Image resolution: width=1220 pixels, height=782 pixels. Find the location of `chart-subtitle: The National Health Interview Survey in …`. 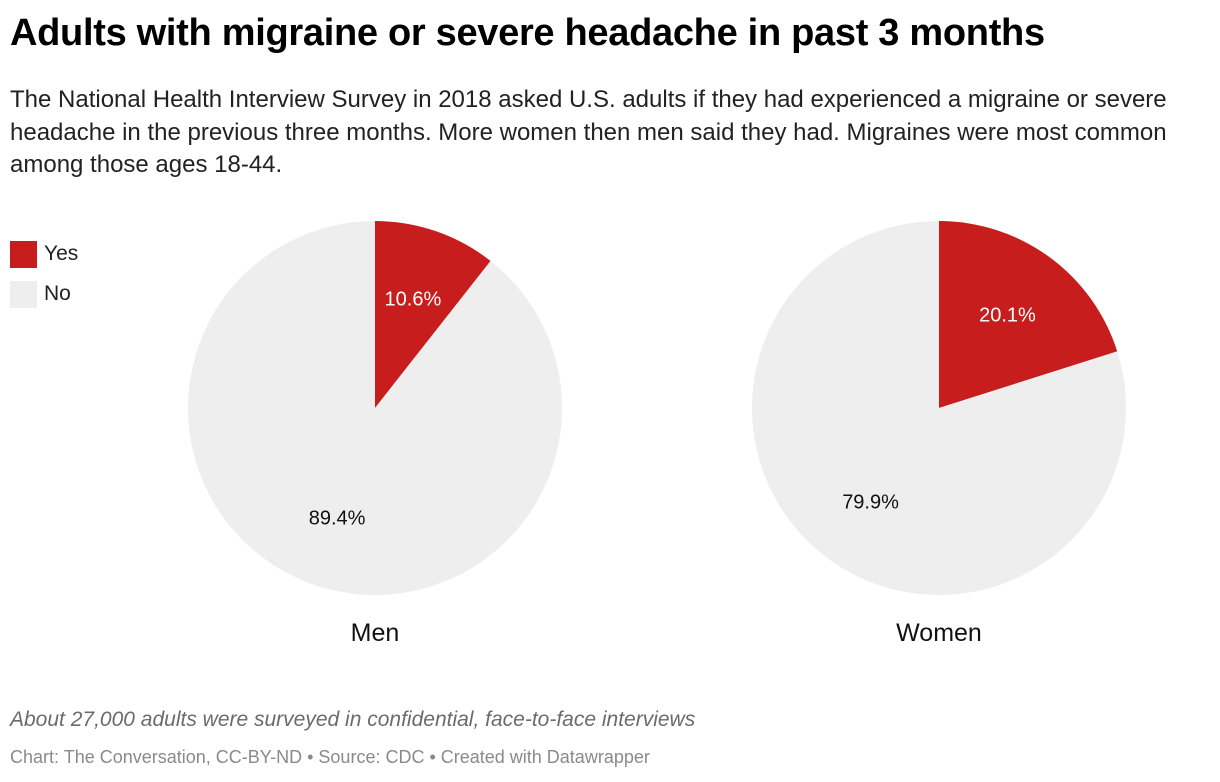

chart-subtitle: The National Health Interview Survey in … is located at coordinates (588, 132).